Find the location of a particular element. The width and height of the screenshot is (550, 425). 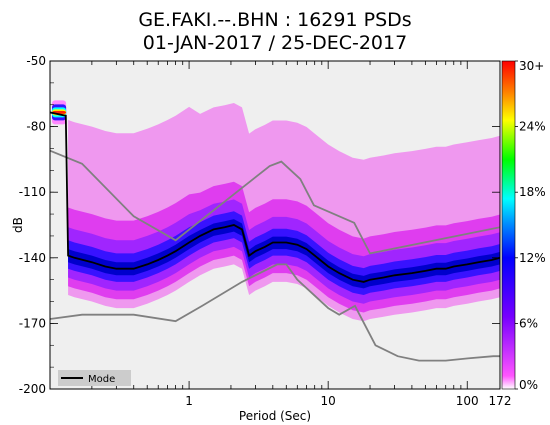

chart-subtitle: 01-JAN-2017 / 25-DEC-2017 is located at coordinates (275, 43).